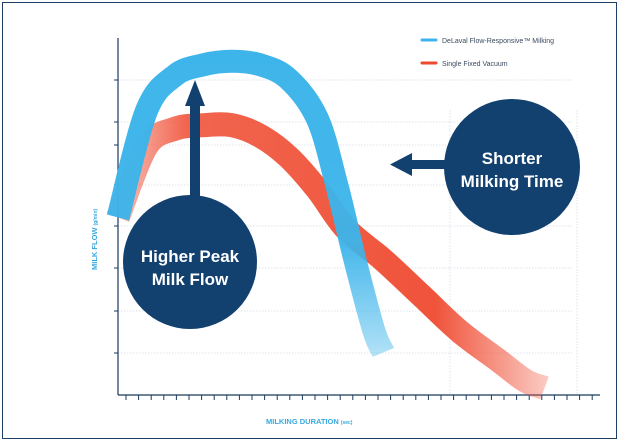 The image size is (621, 443). Describe the element at coordinates (429, 164) in the screenshot. I see `time-arrow-shaft` at that location.